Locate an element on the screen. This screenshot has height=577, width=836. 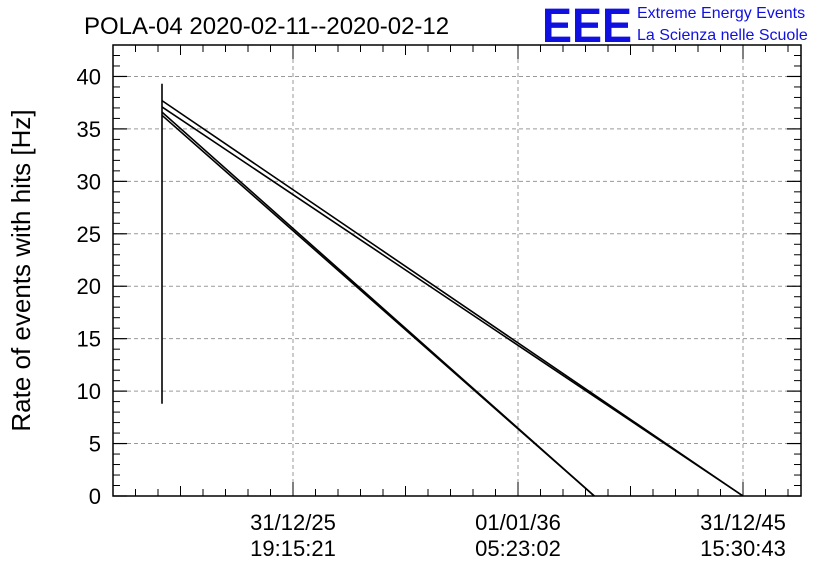
y-tick-label: 35 is located at coordinates (89, 129).